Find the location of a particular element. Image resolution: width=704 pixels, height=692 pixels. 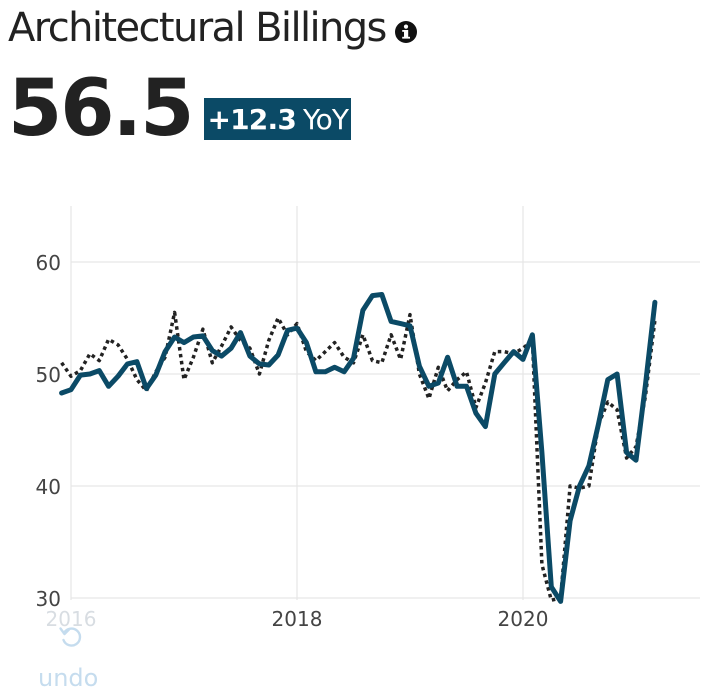

y-tick-label: 30 is located at coordinates (48, 599).